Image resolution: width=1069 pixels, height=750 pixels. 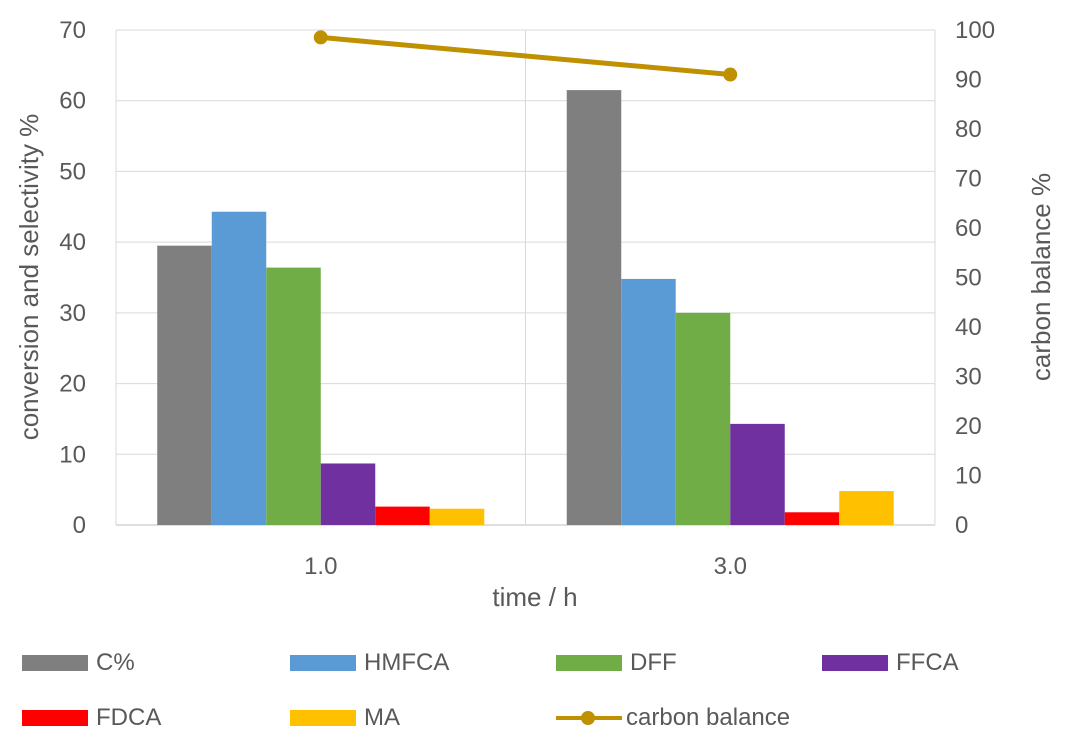 What do you see at coordinates (72, 454) in the screenshot?
I see `y-tick-label: 10` at bounding box center [72, 454].